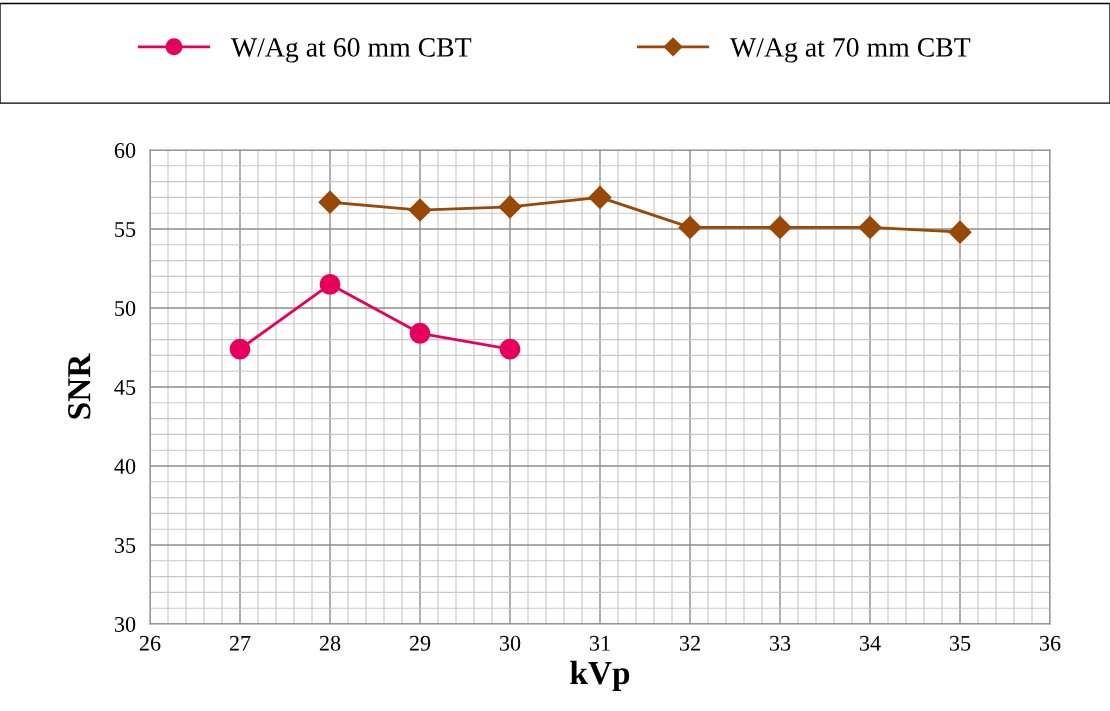 The height and width of the screenshot is (711, 1110). I want to click on y-tick-label: 55, so click(125, 229).